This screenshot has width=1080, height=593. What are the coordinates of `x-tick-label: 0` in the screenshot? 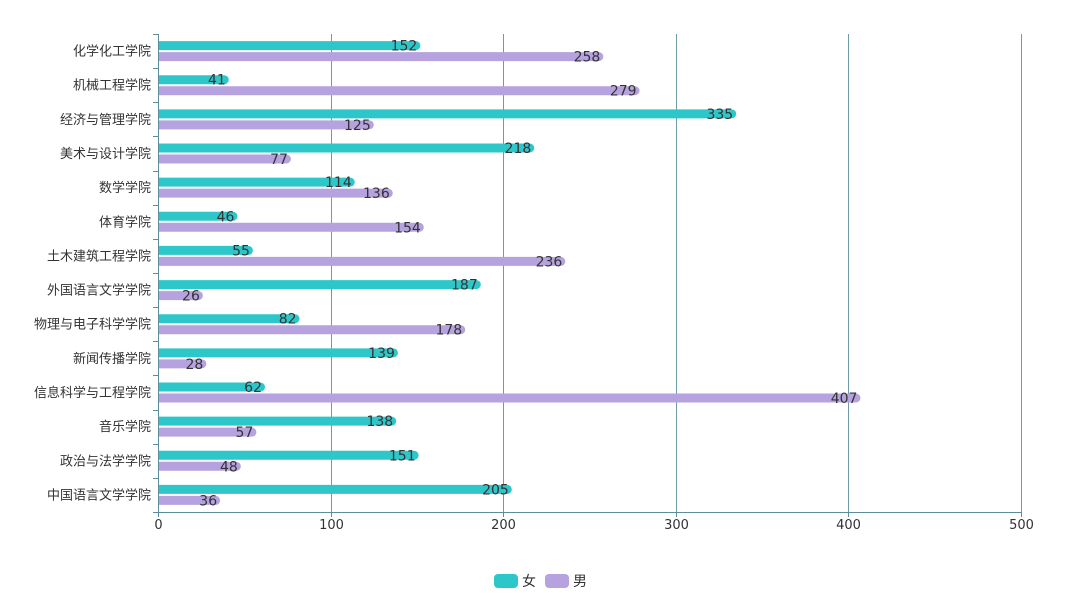 It's located at (158, 525).